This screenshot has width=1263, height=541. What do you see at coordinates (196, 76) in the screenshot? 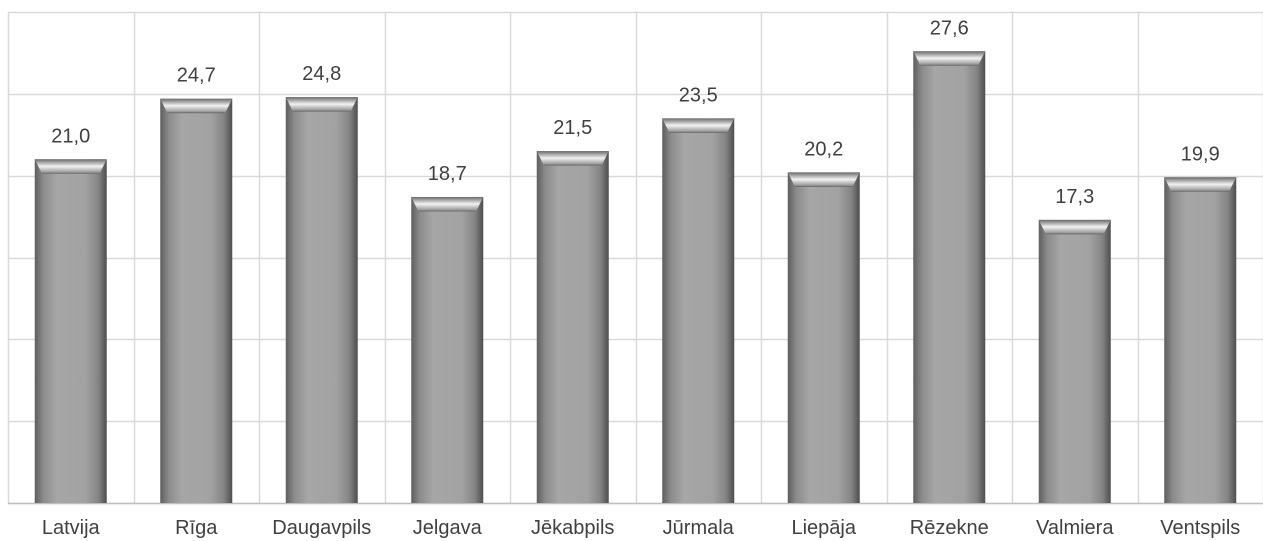
I see `data-label: 24,7` at bounding box center [196, 76].